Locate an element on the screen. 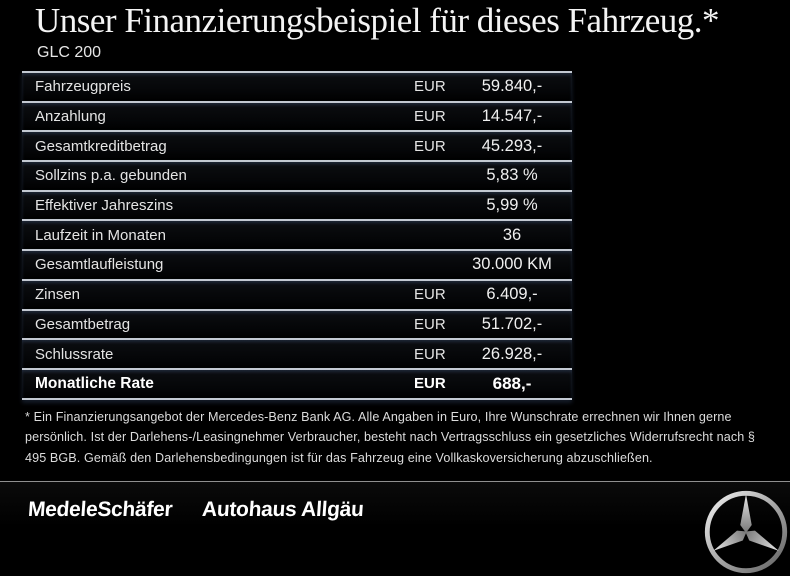  footer-divider is located at coordinates (395, 481).